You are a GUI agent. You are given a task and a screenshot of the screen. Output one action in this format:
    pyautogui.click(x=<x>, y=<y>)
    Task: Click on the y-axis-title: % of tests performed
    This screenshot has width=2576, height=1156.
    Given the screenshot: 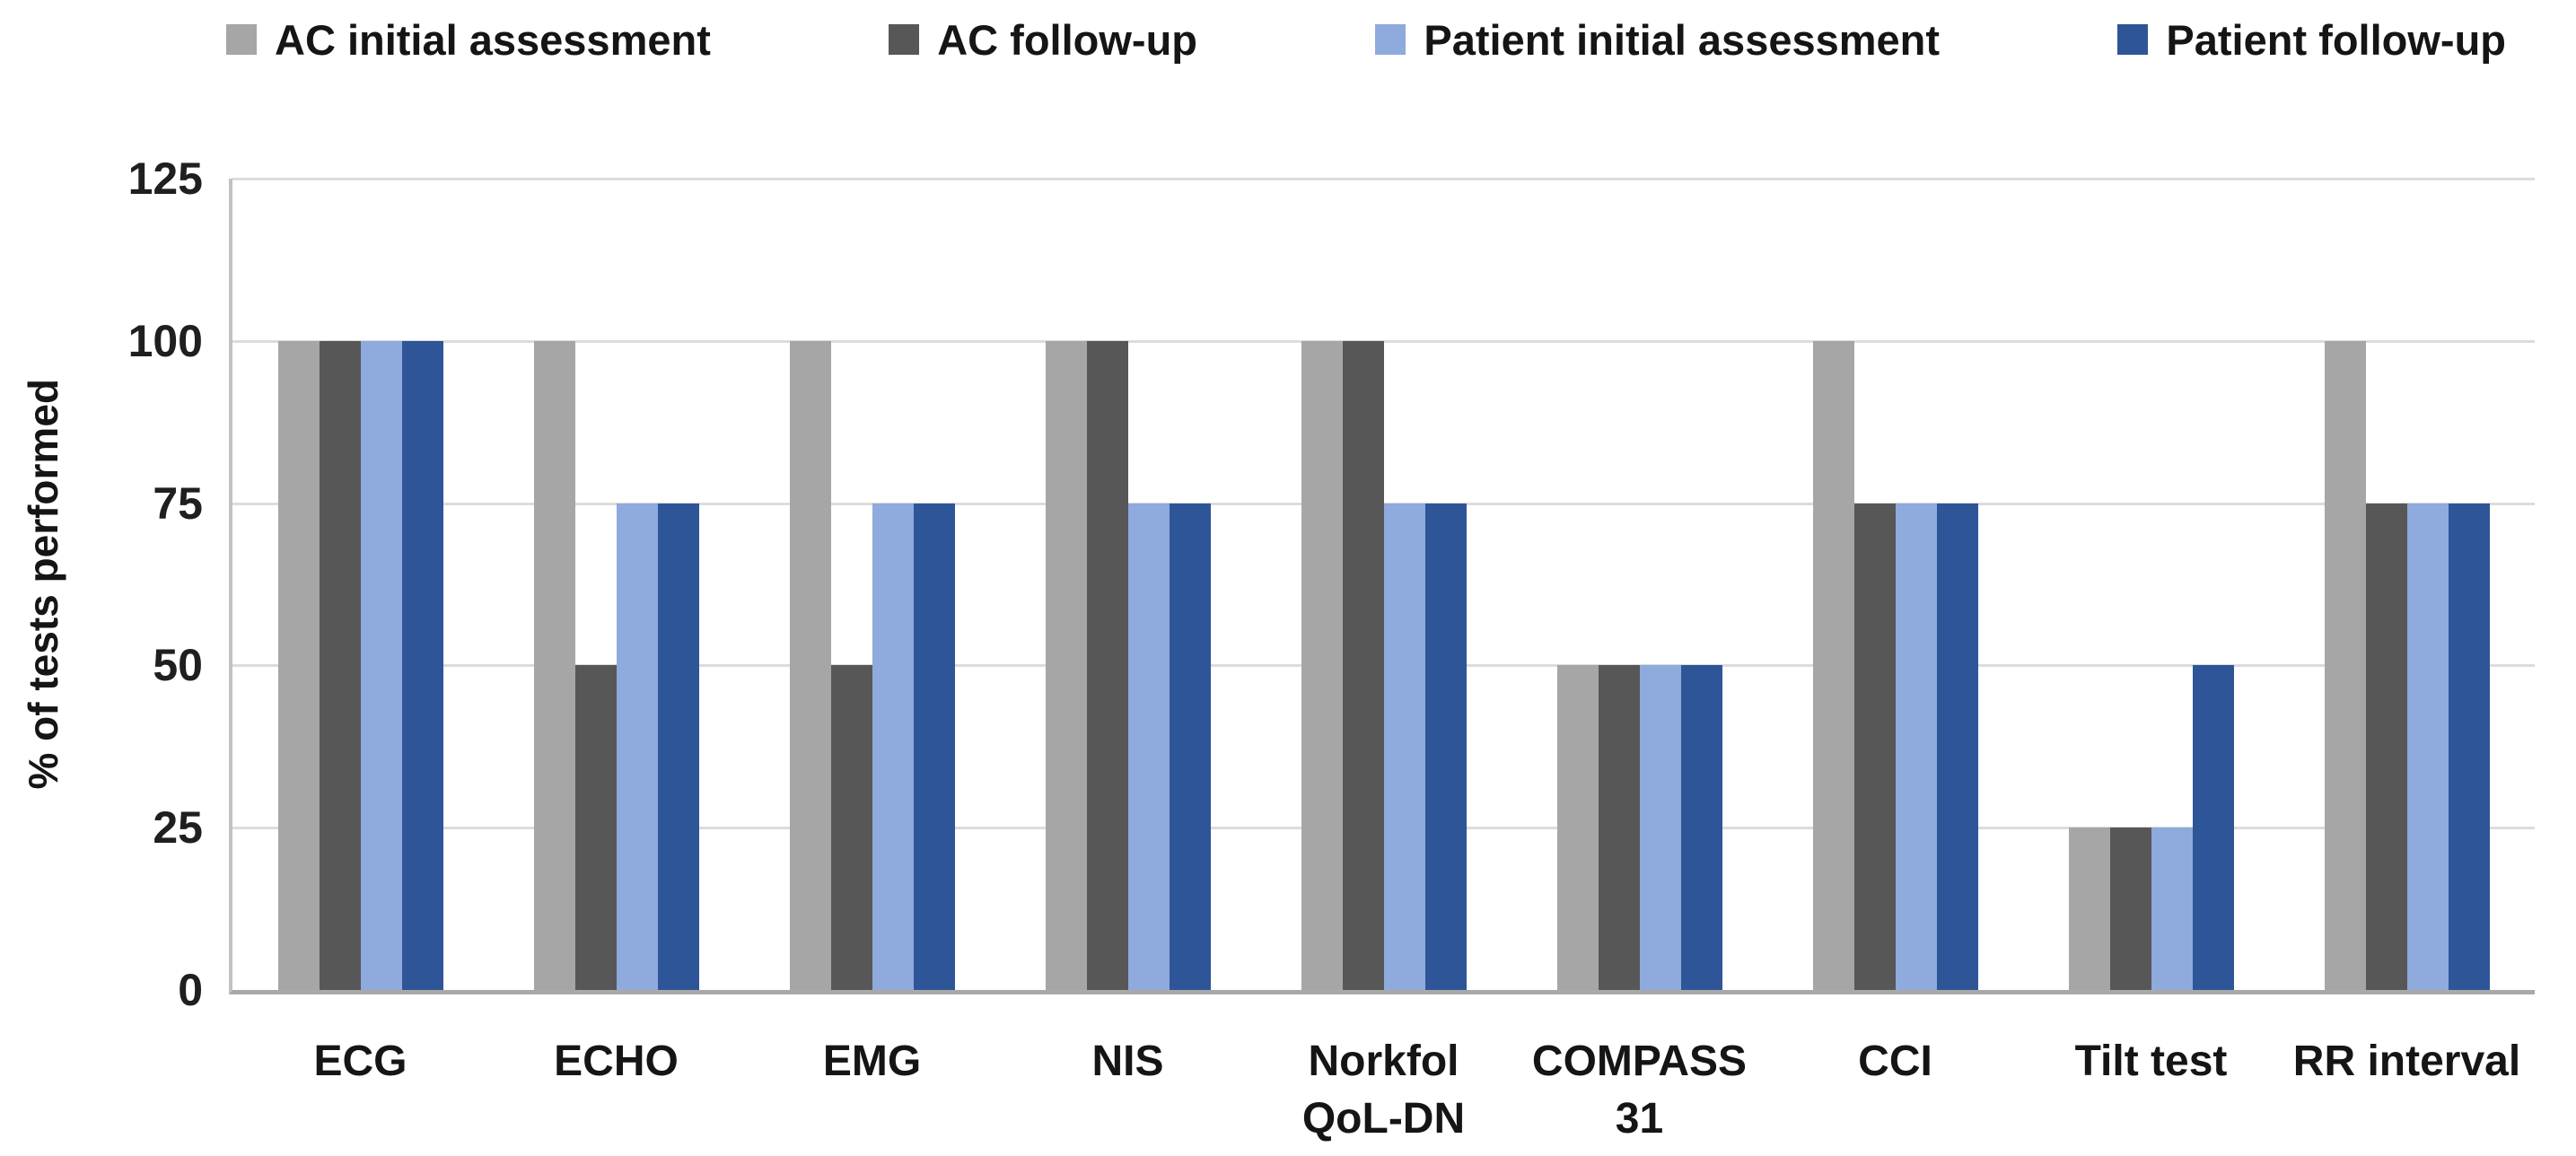 What is the action you would take?
    pyautogui.click(x=43, y=584)
    